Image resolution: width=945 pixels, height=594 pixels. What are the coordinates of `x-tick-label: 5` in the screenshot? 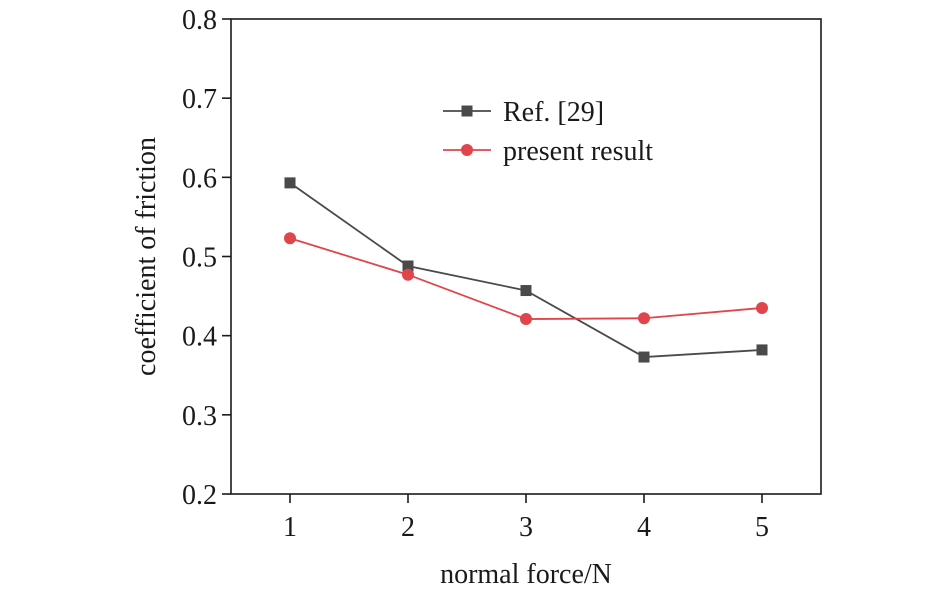 It's located at (762, 527).